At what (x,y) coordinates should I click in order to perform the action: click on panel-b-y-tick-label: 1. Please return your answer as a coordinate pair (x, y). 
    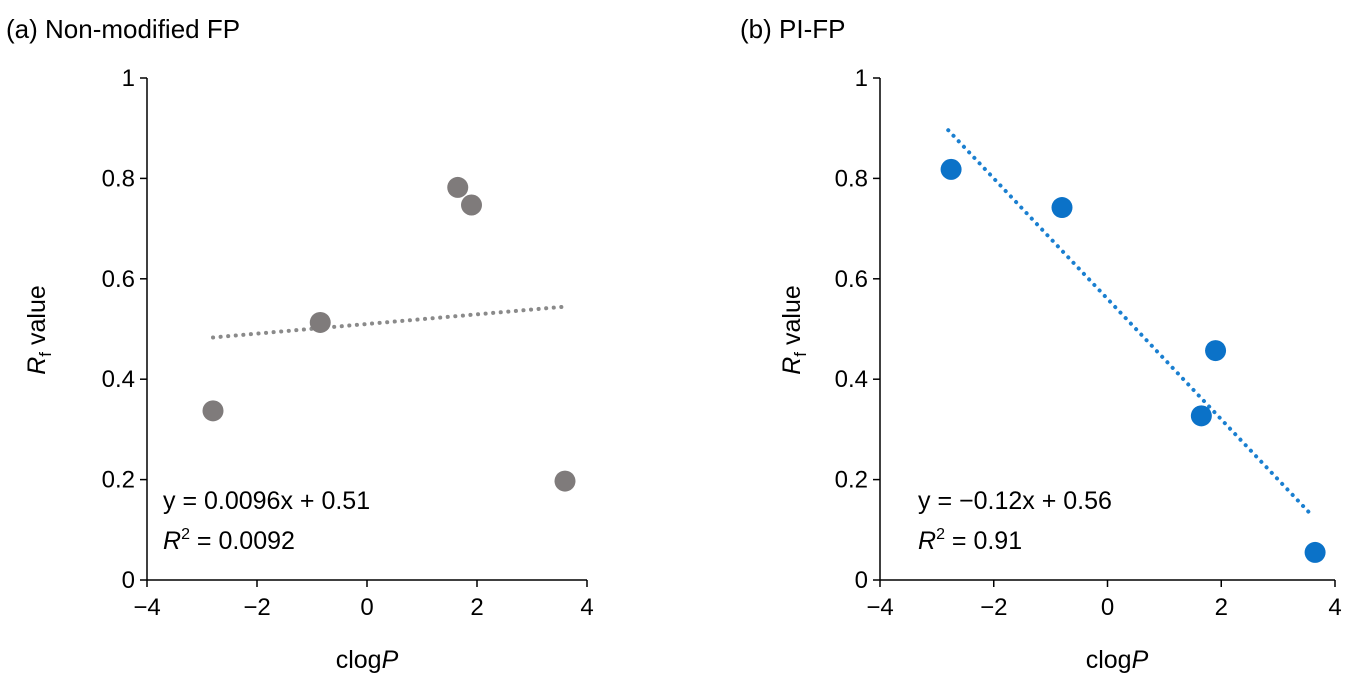
    Looking at the image, I should click on (861, 78).